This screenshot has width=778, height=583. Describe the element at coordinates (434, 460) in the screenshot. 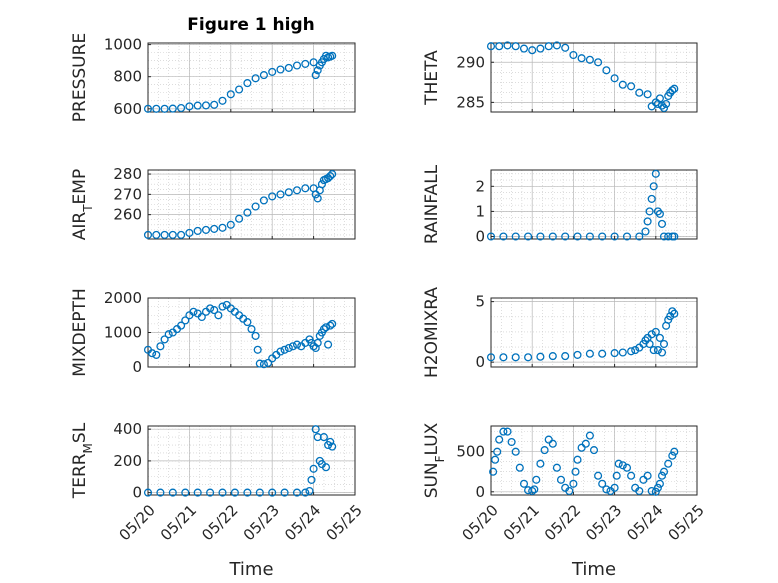

I see `y-axis-label: SUNFLUX` at that location.